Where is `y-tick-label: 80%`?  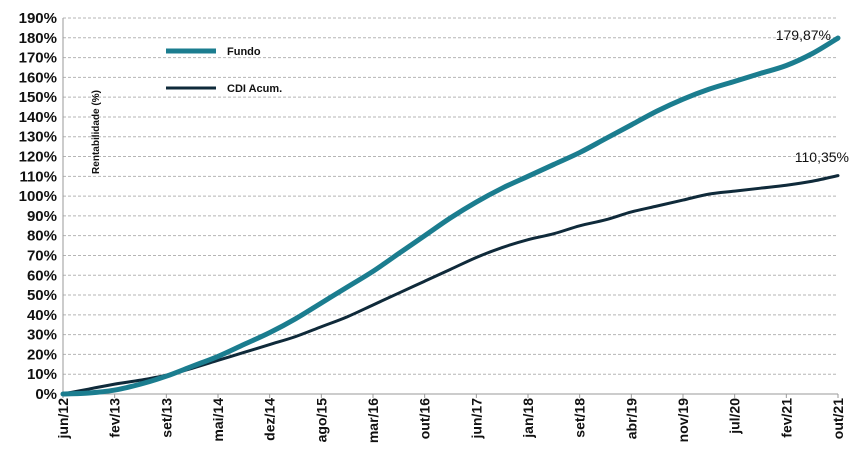
y-tick-label: 80% is located at coordinates (42, 236).